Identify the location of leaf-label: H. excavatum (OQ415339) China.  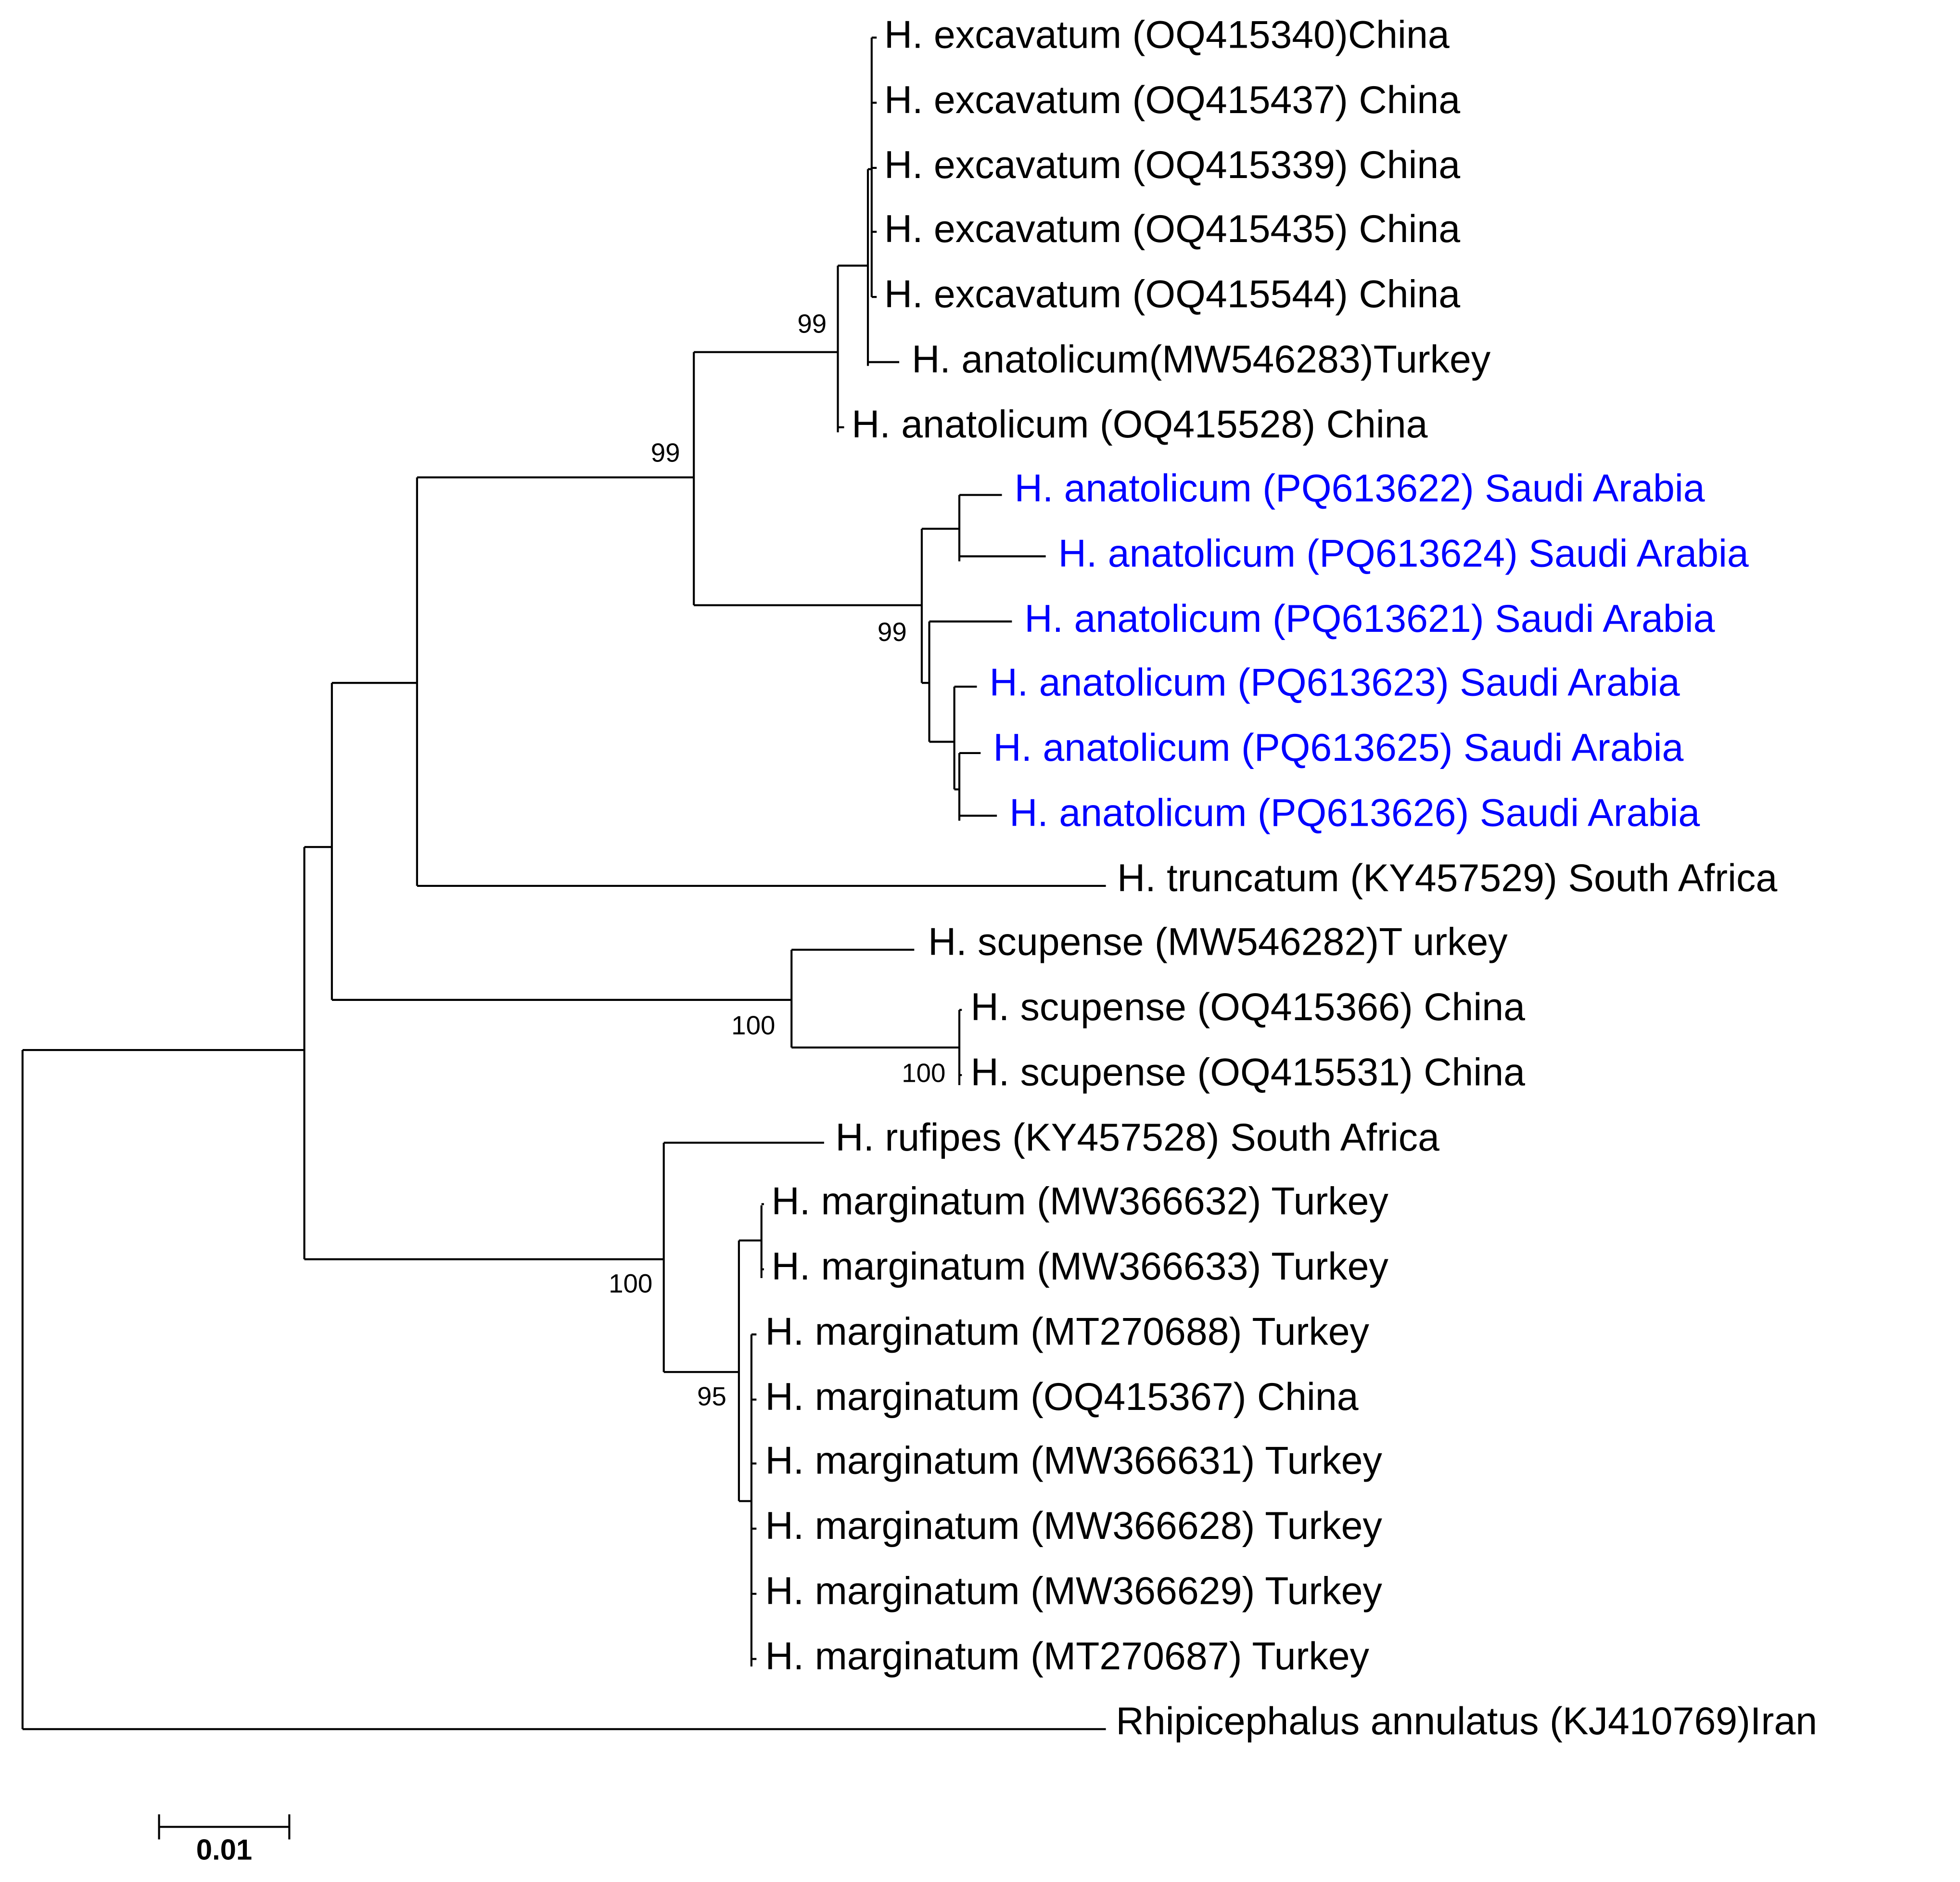
(1172, 165).